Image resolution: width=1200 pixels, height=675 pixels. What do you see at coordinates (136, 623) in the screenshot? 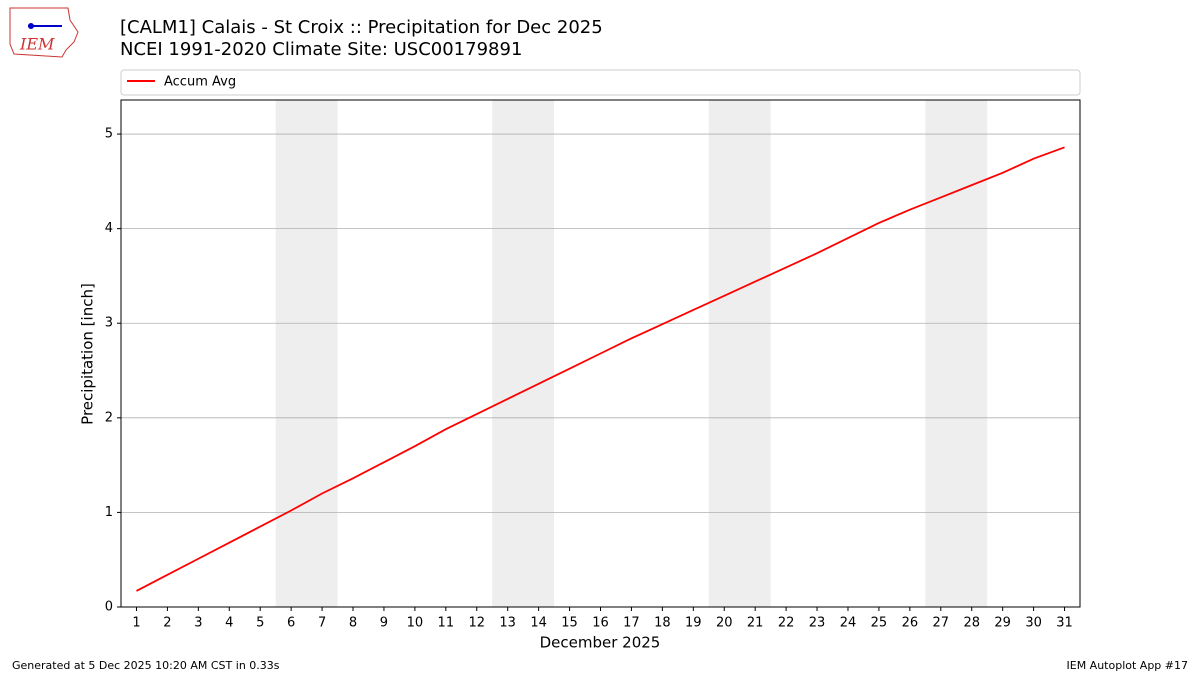
I see `x-tick-label: 1` at bounding box center [136, 623].